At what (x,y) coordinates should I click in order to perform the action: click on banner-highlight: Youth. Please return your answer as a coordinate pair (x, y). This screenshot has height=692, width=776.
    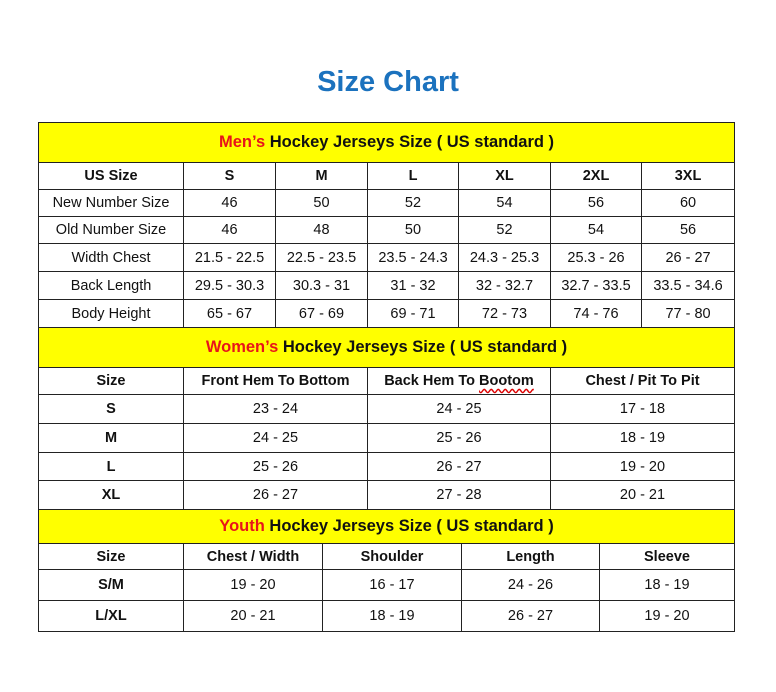
    Looking at the image, I should click on (242, 526).